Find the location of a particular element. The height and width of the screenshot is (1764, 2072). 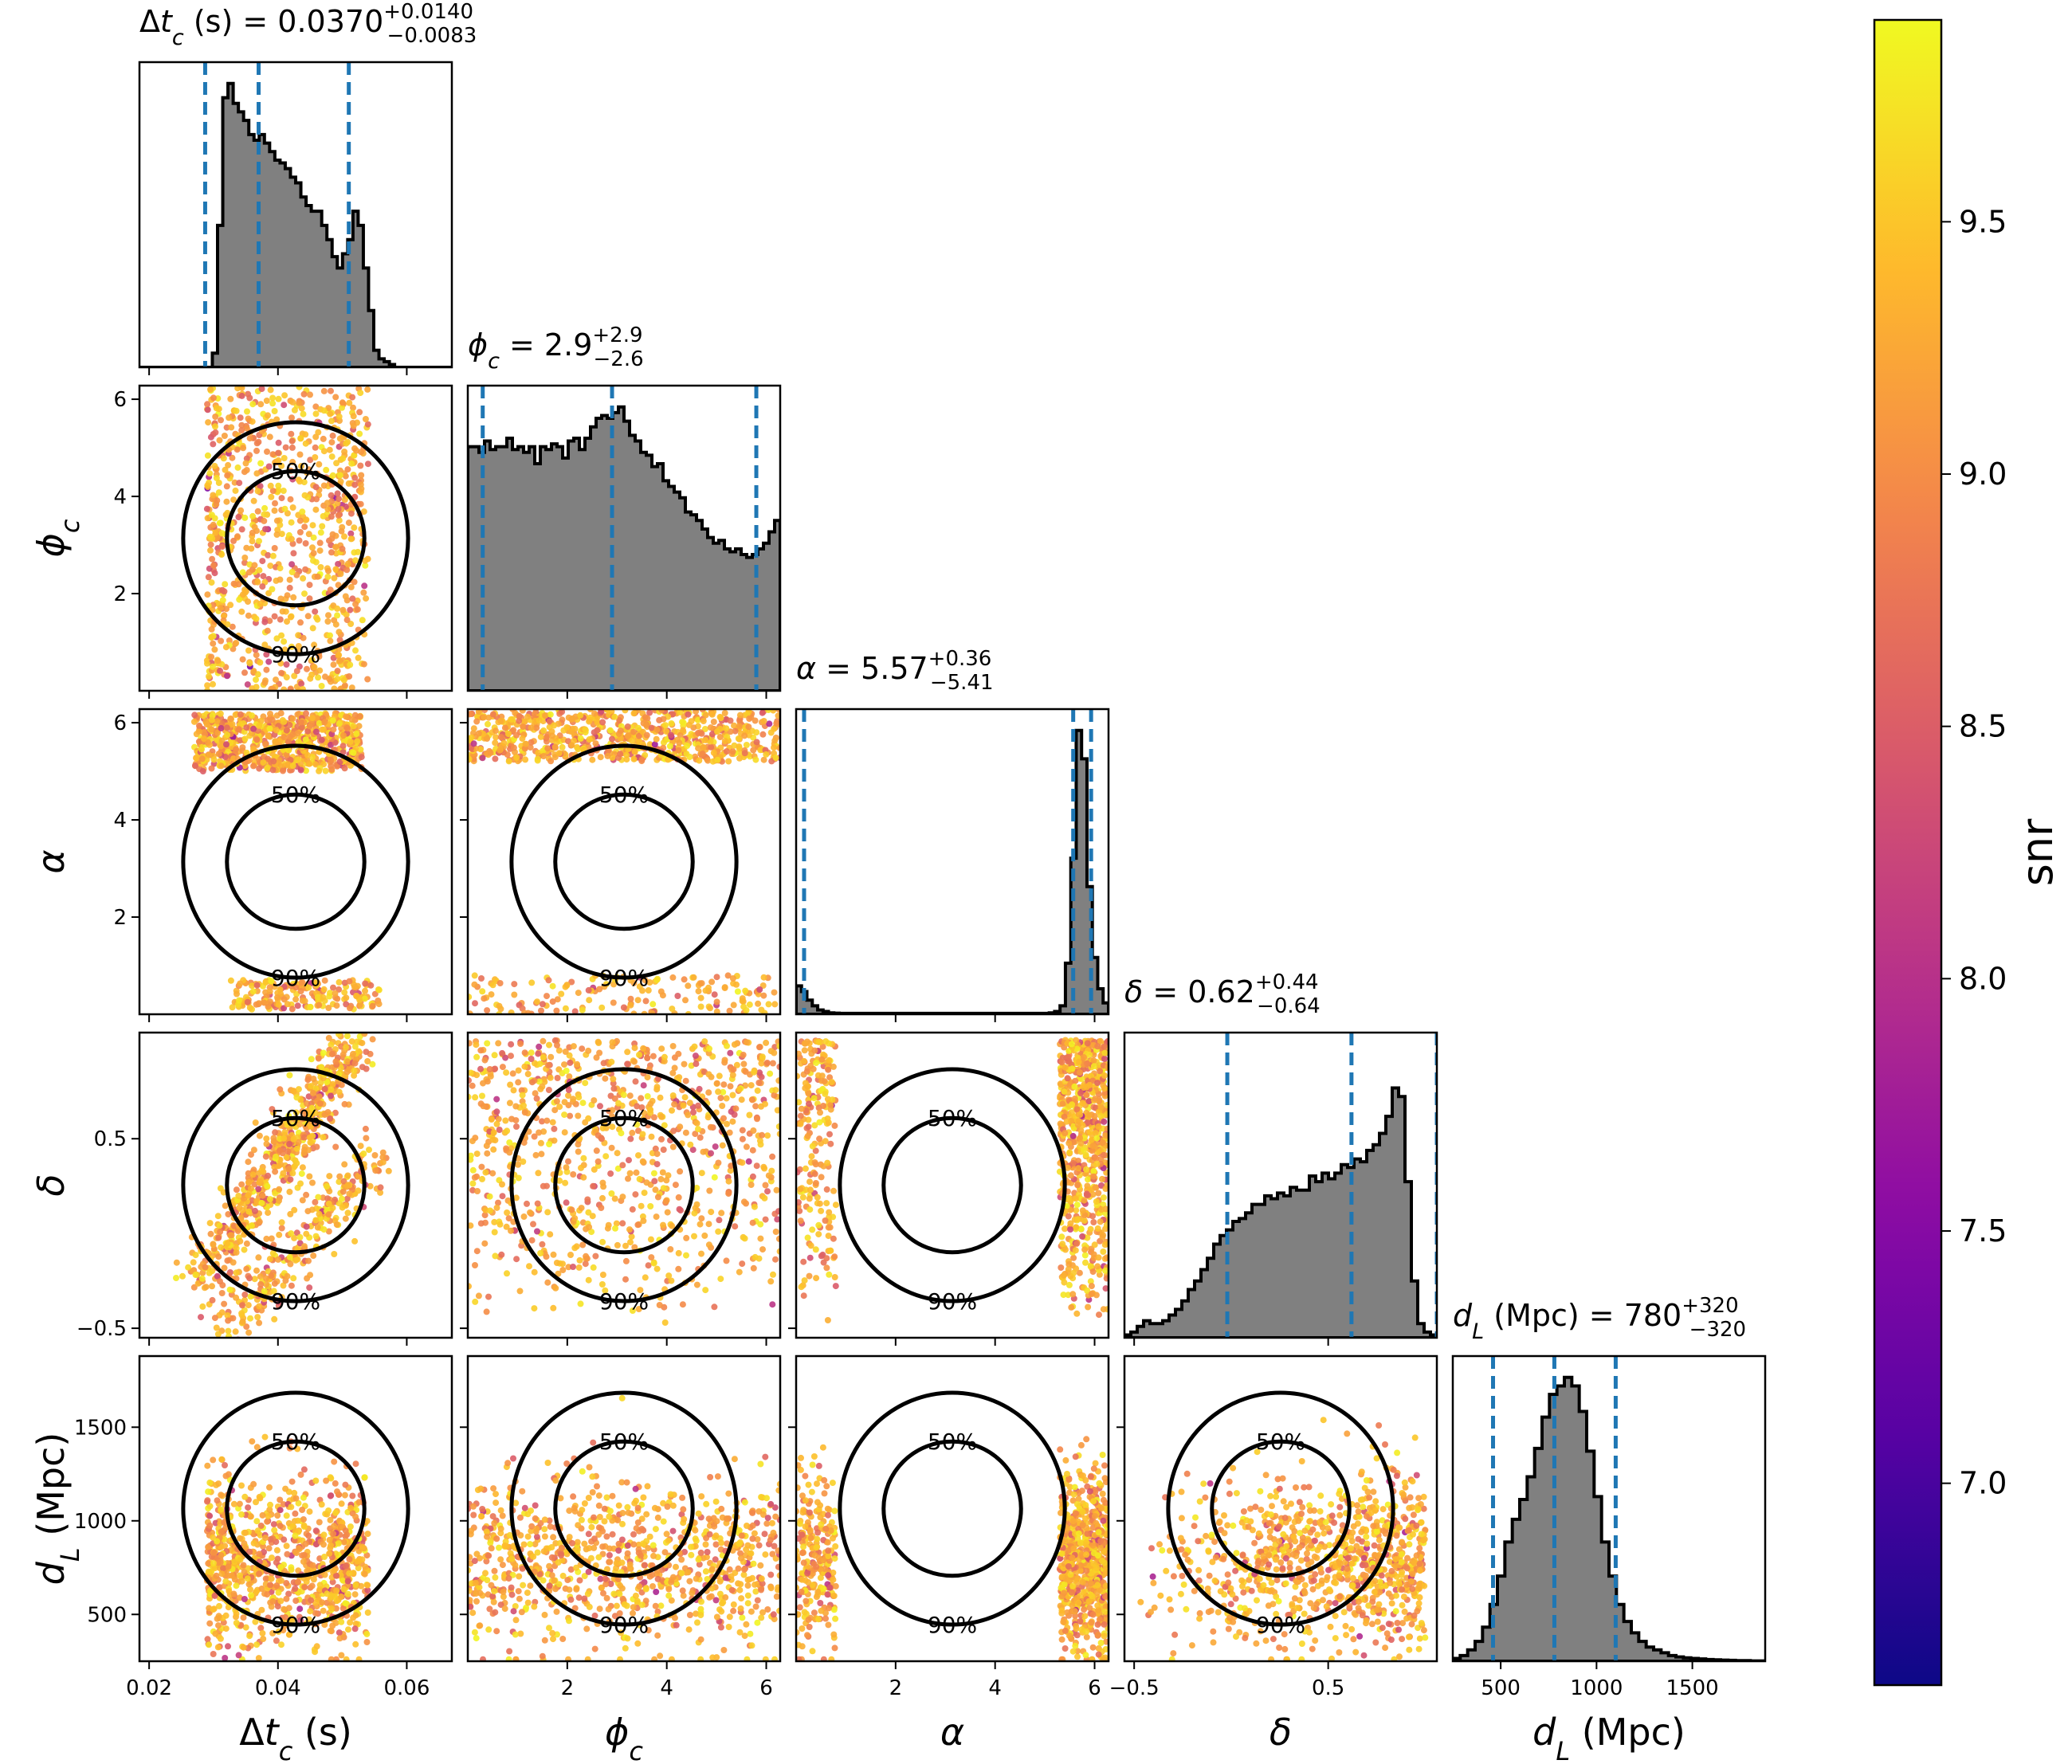

y-tick-label: −0.5 is located at coordinates (102, 1329).